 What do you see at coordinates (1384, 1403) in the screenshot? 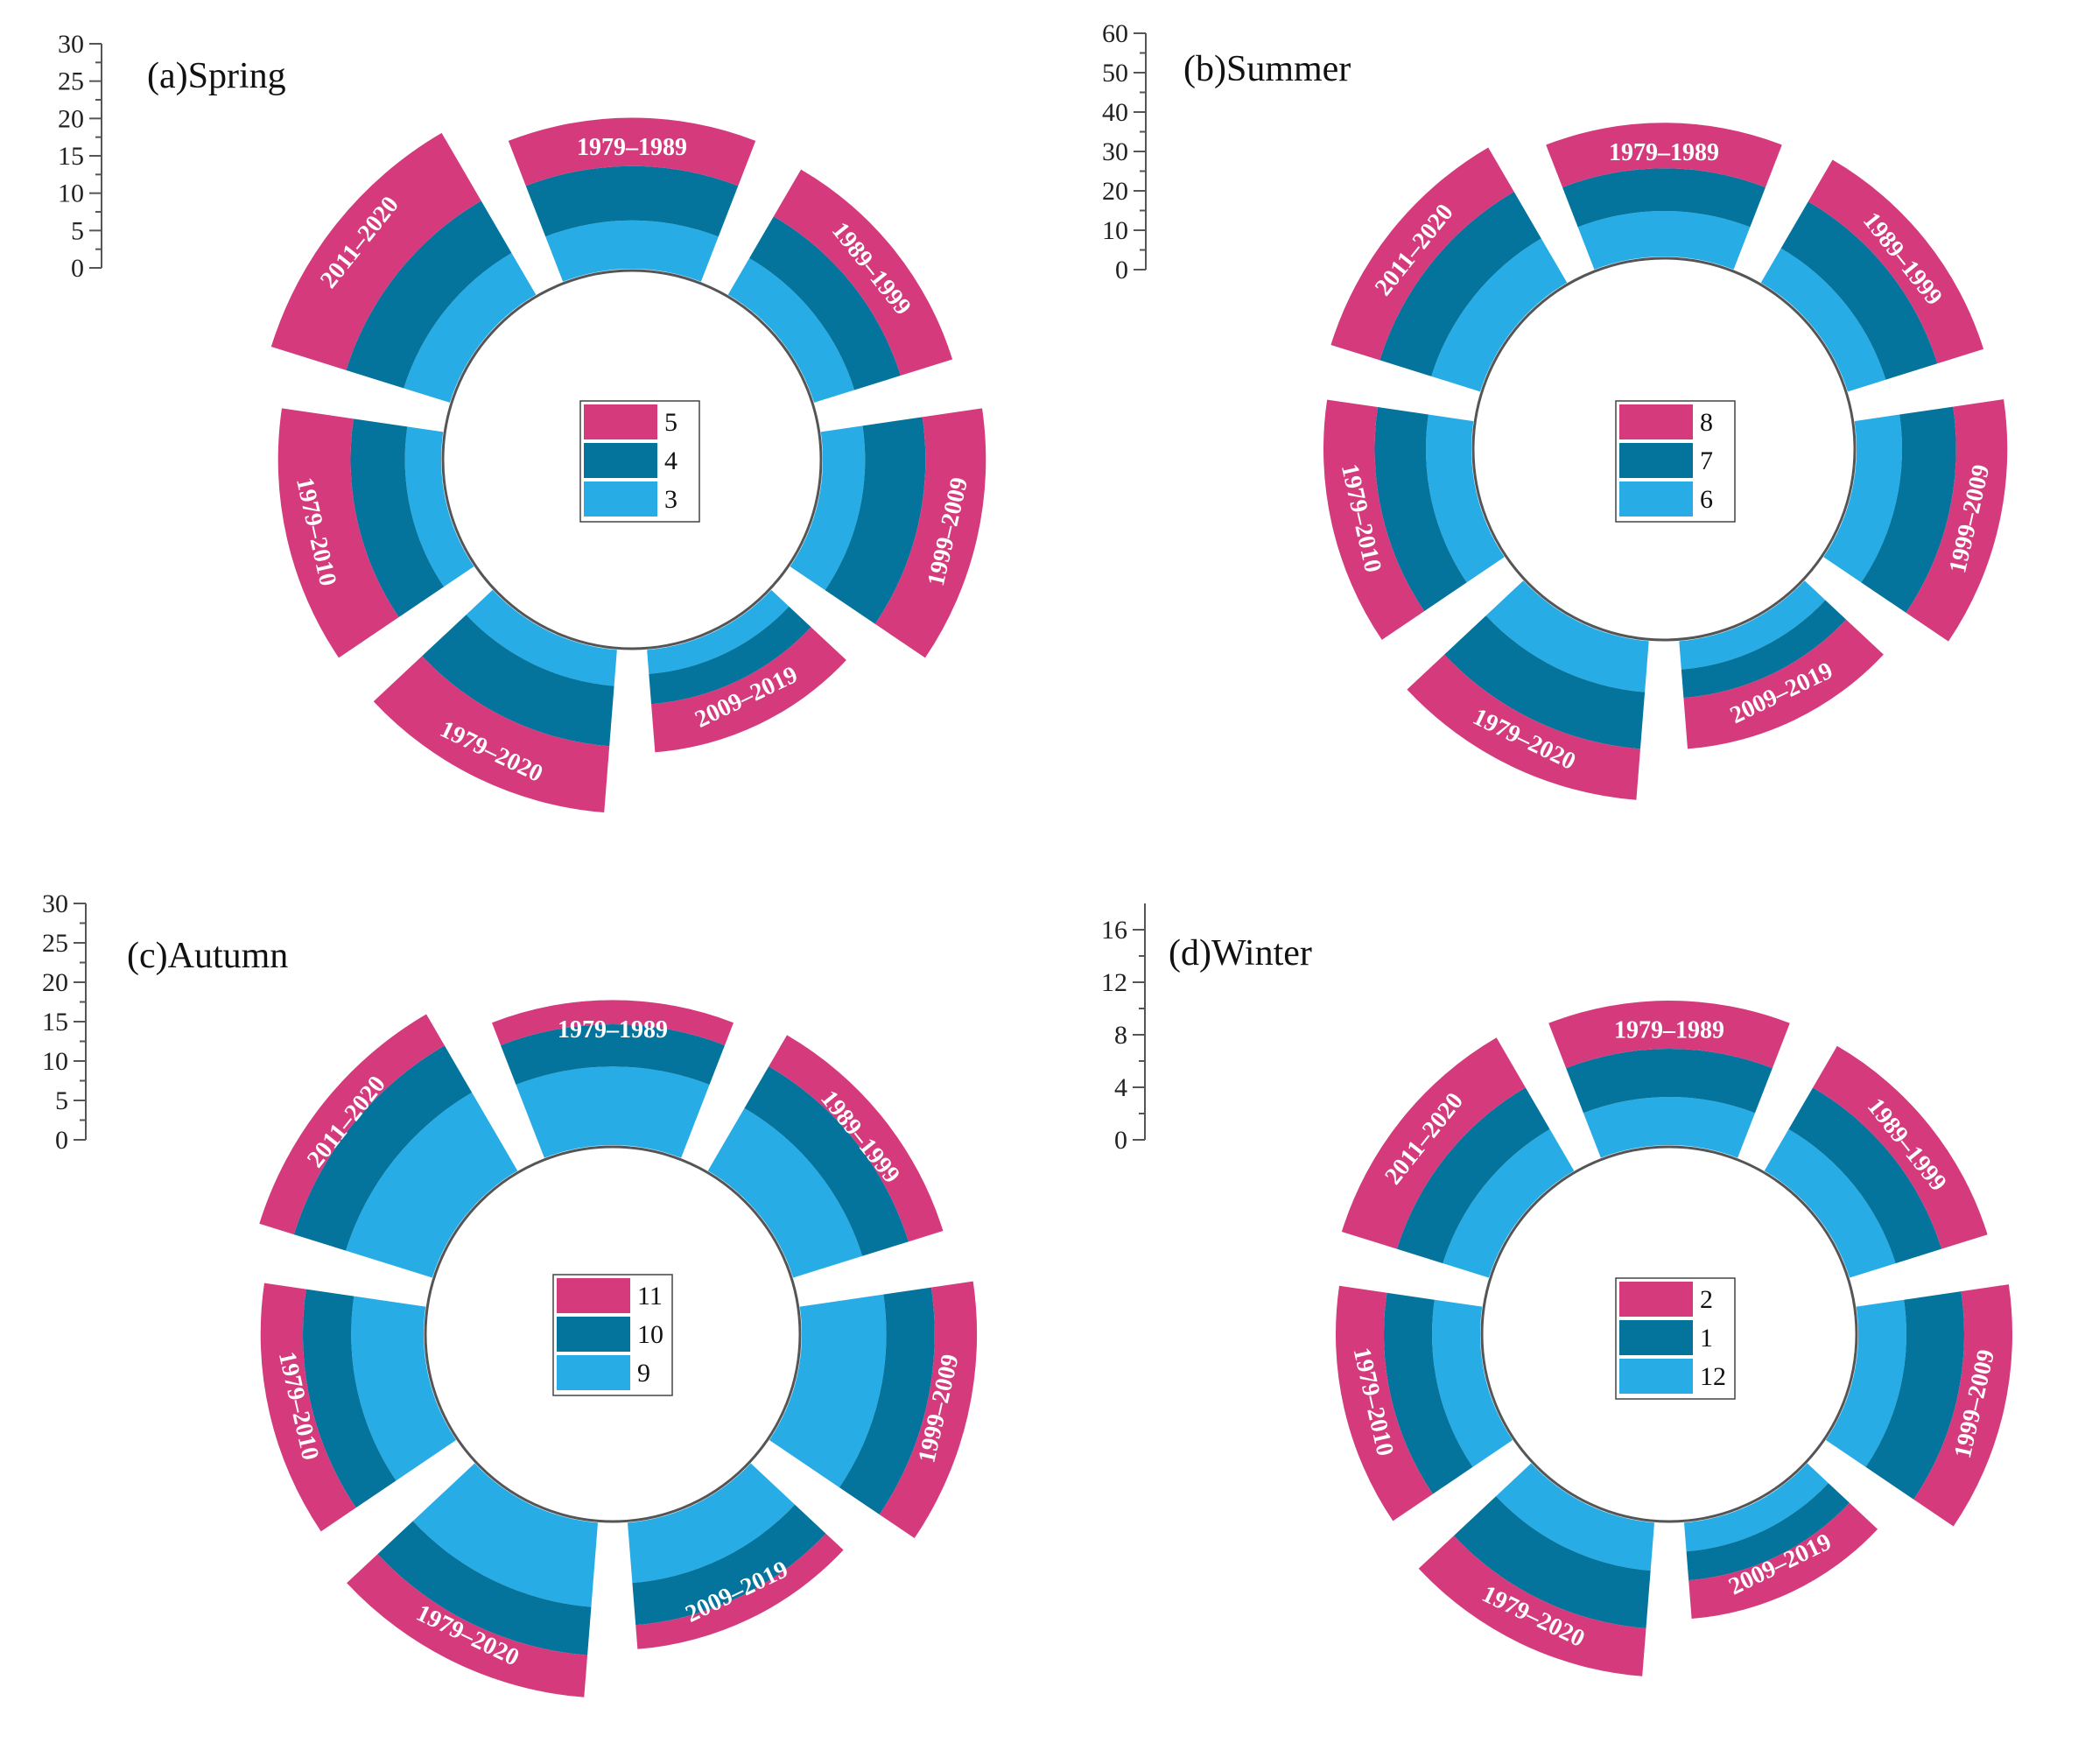
I see `bar-2-1979–2010` at bounding box center [1384, 1403].